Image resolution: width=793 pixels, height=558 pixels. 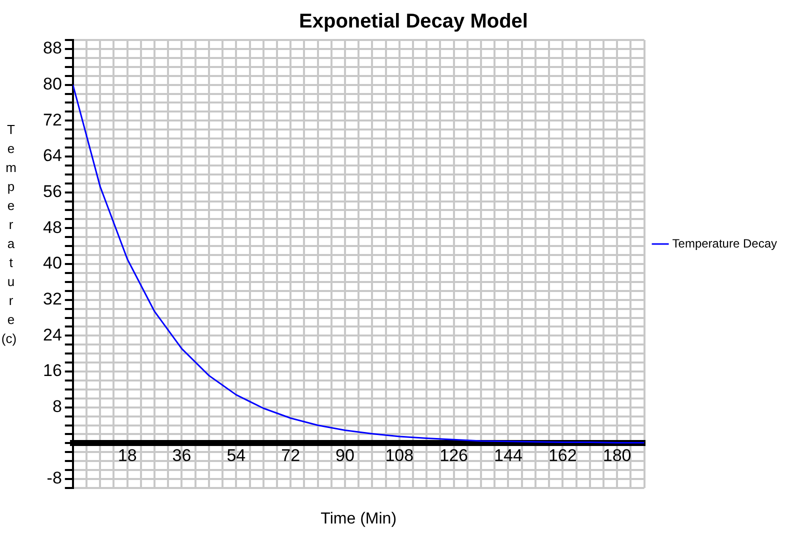 What do you see at coordinates (725, 243) in the screenshot?
I see `legend-label: Temperature Decay` at bounding box center [725, 243].